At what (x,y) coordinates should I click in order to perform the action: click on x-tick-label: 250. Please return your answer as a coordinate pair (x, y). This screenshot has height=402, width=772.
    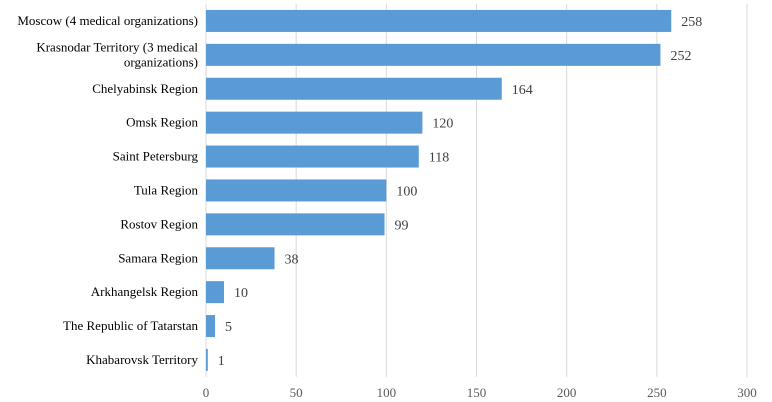
    Looking at the image, I should click on (657, 392).